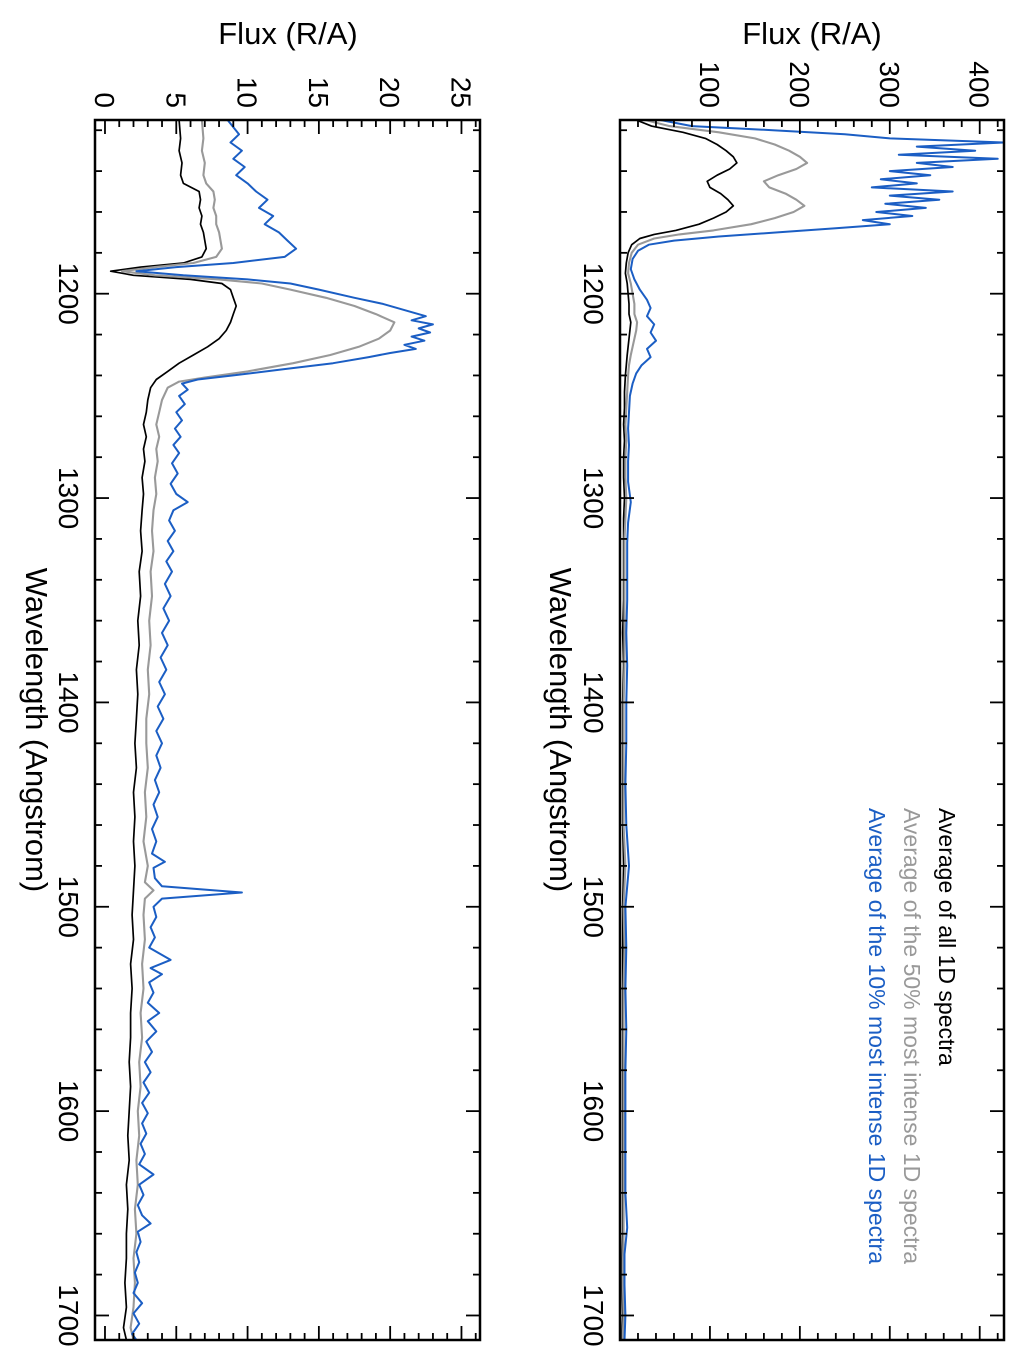 The image size is (1018, 1369). I want to click on y-tick-label: 20, so click(389, 92).